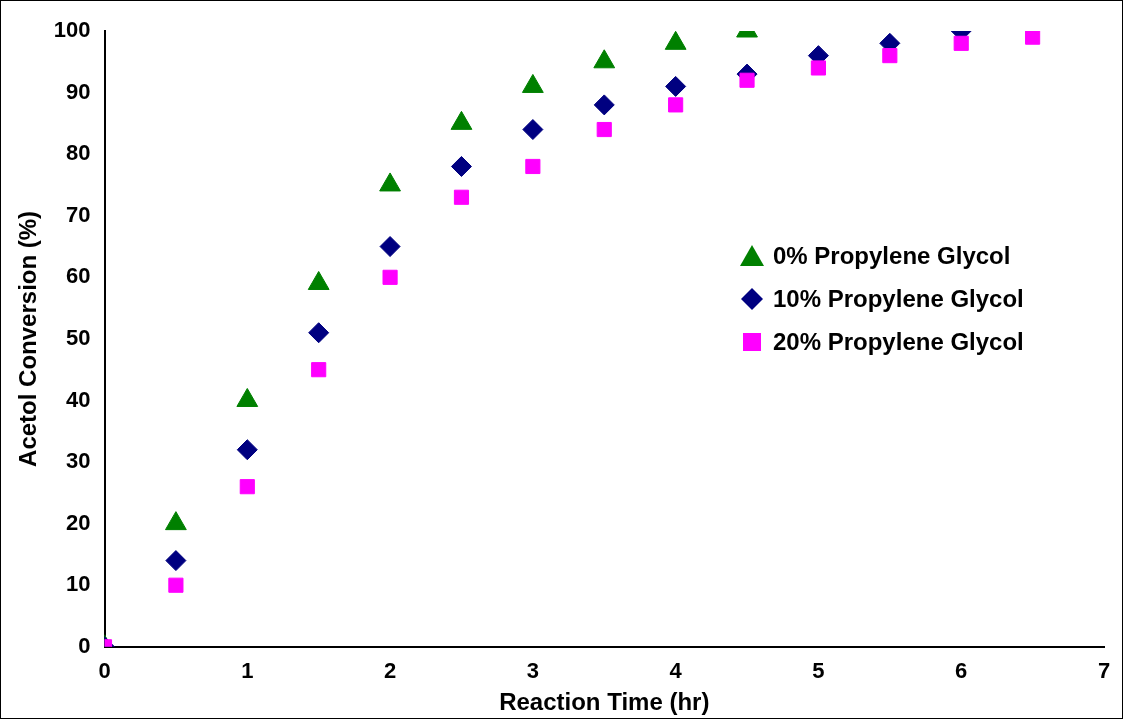 The height and width of the screenshot is (719, 1123). Describe the element at coordinates (78, 461) in the screenshot. I see `y-tick-label: 30` at that location.